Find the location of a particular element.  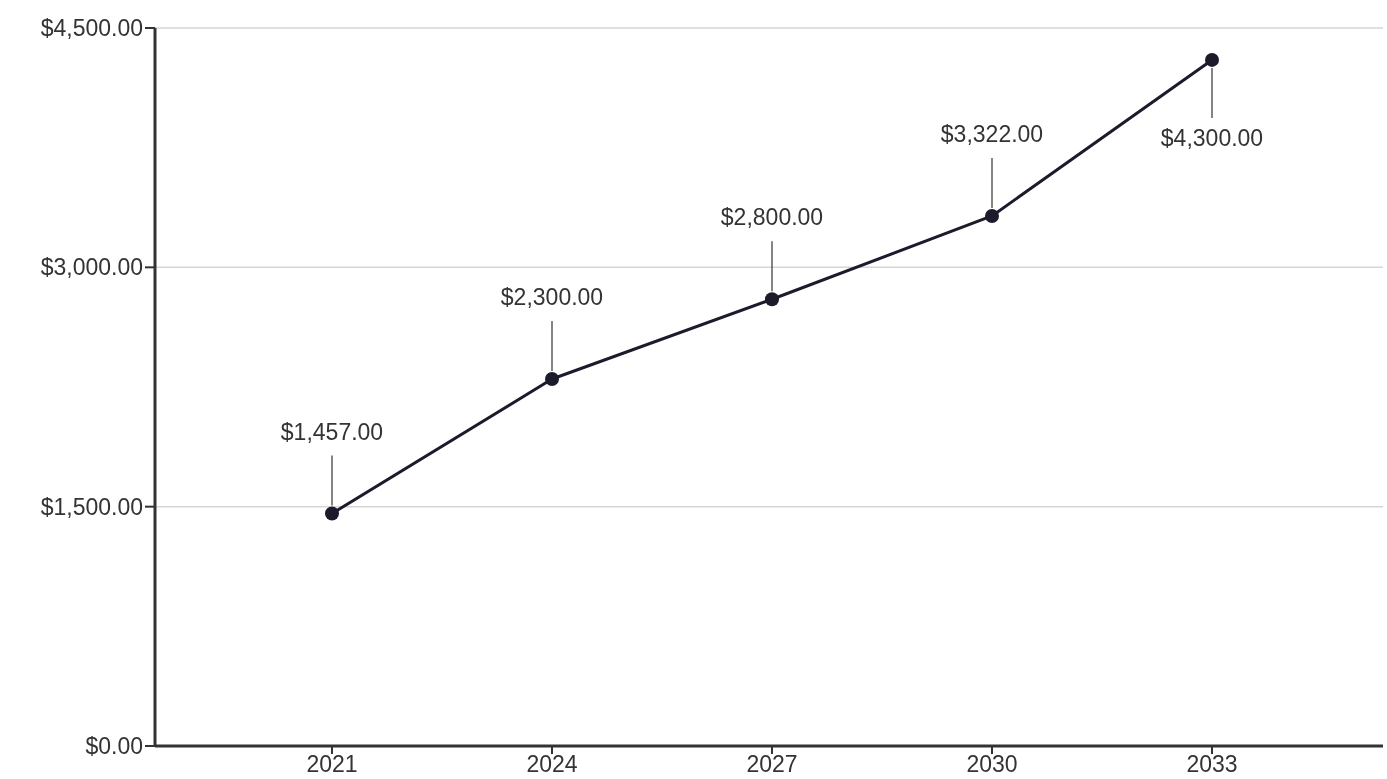

data-label: $3,322.00 is located at coordinates (992, 134).